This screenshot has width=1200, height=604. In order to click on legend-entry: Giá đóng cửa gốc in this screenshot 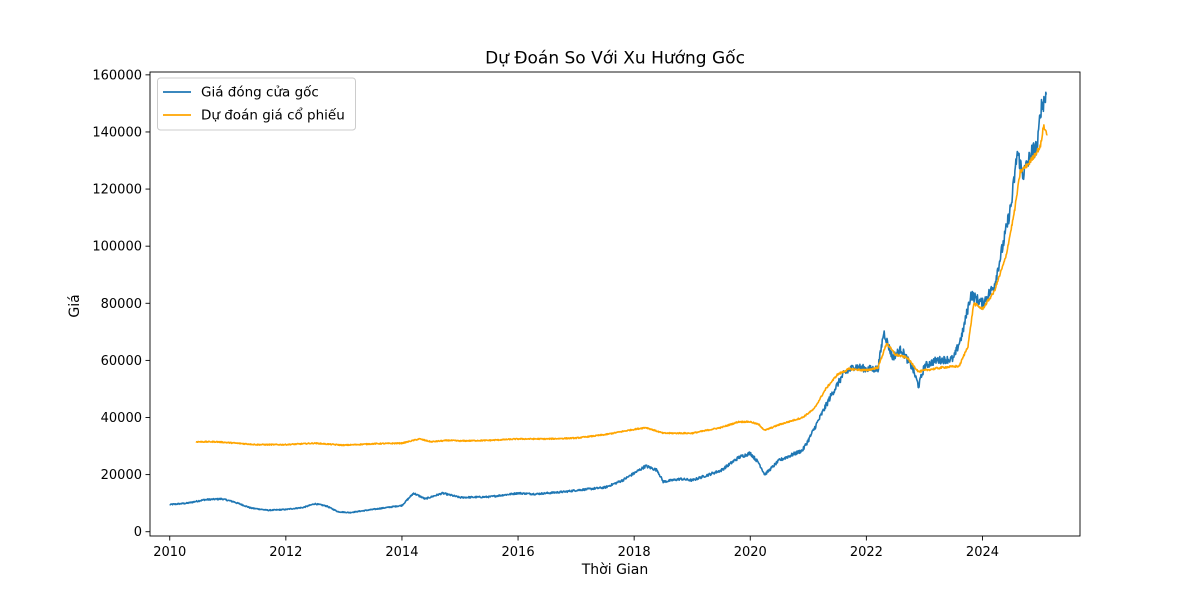, I will do `click(260, 92)`.